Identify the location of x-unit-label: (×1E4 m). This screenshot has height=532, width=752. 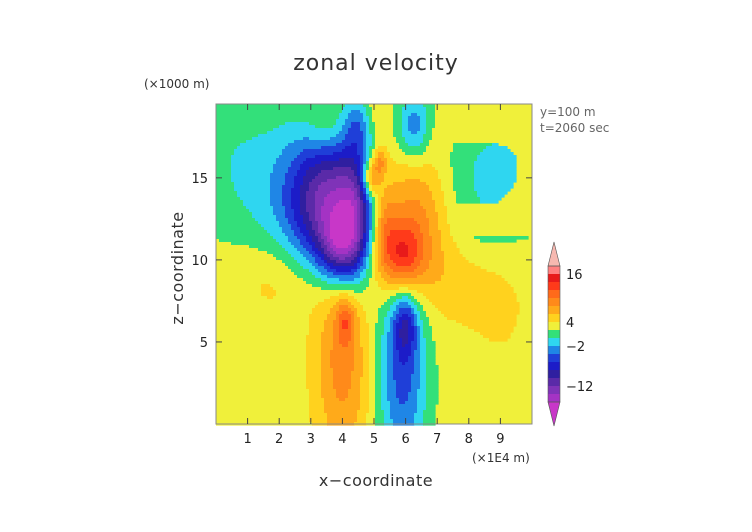
(501, 458).